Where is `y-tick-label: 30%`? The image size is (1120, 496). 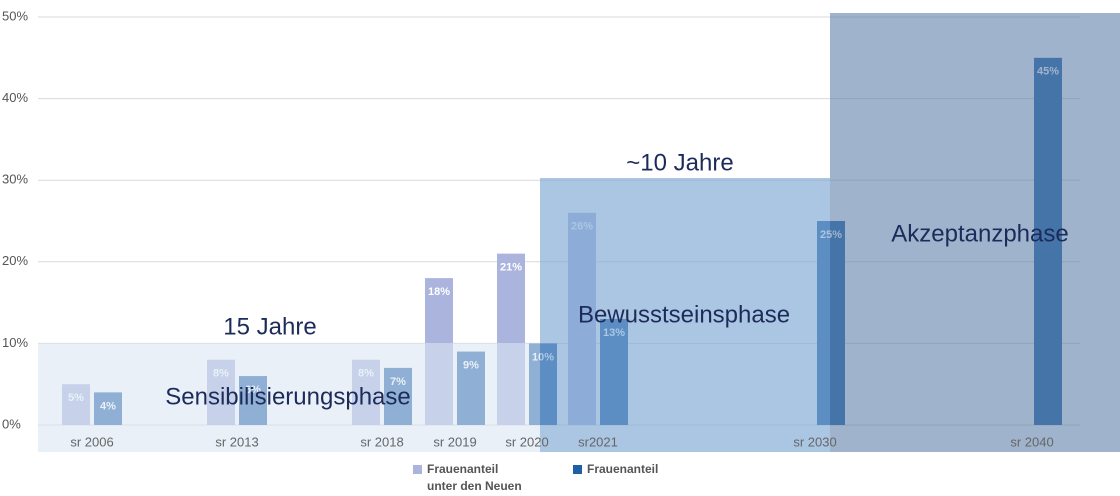
y-tick-label: 30% is located at coordinates (15, 179).